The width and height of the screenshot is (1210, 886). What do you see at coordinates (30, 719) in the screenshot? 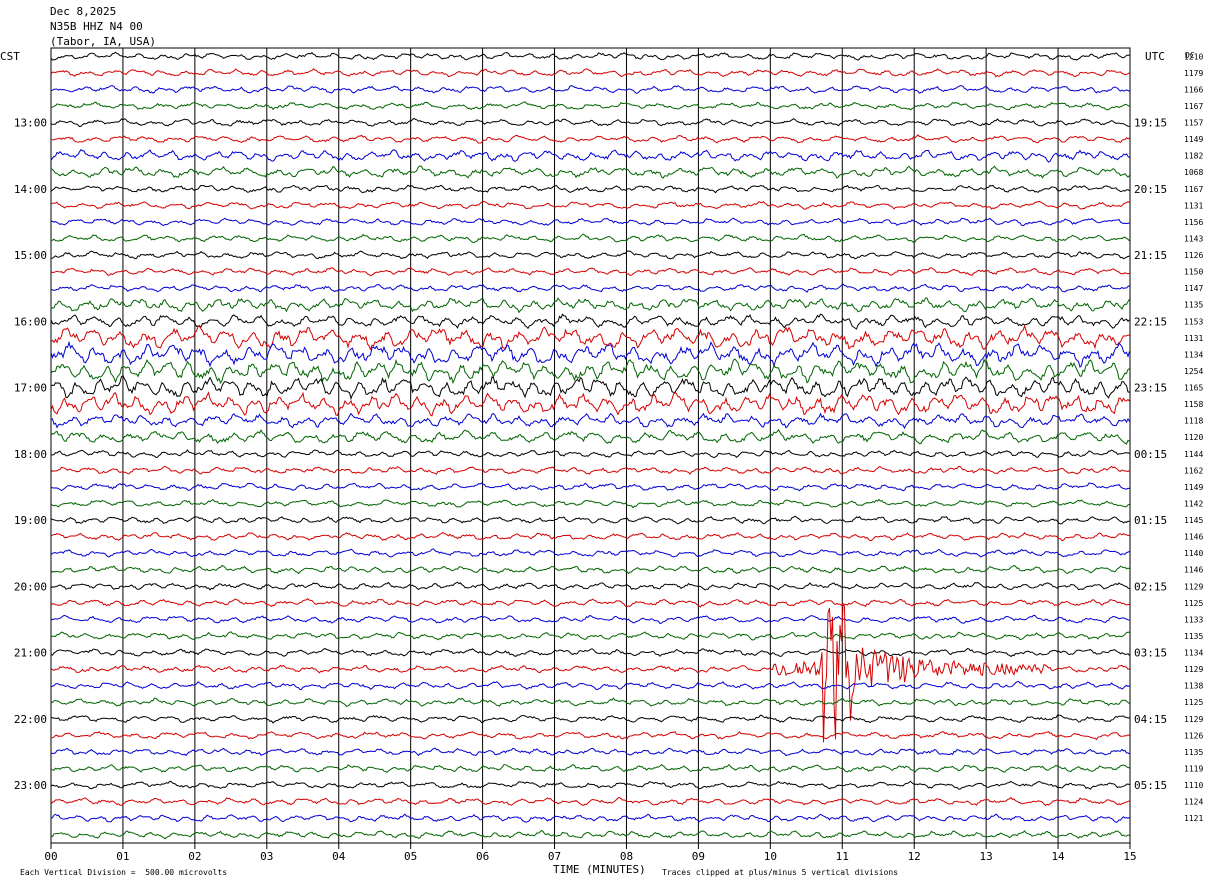
I see `left-hour-label: 22:00` at bounding box center [30, 719].